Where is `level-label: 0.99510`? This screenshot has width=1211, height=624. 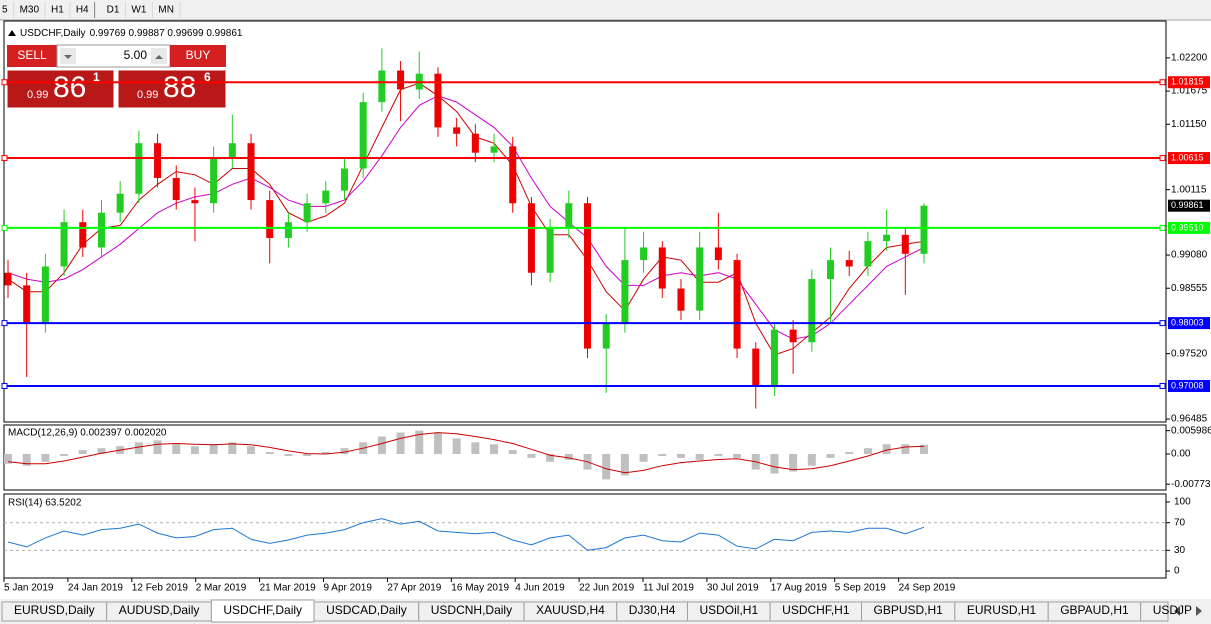
level-label: 0.99510 is located at coordinates (1187, 227).